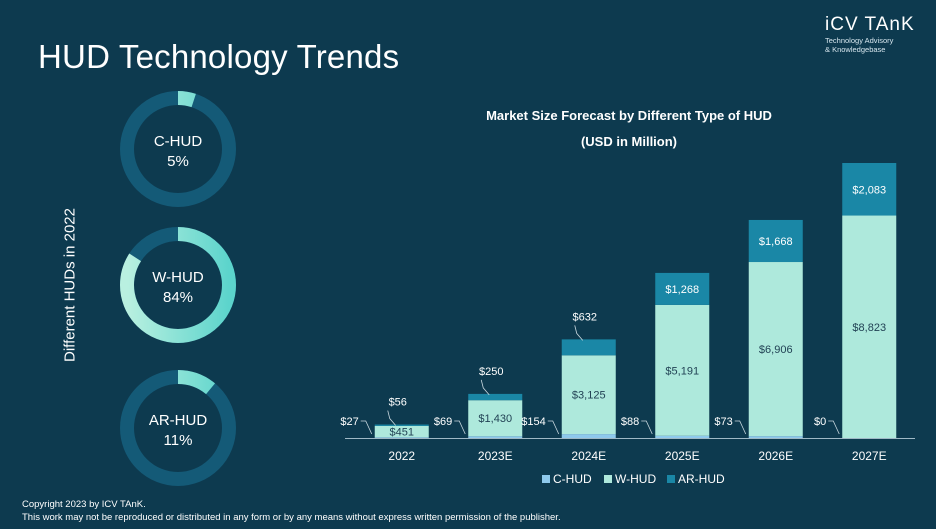 Image resolution: width=936 pixels, height=529 pixels. I want to click on donut-slice-ar-hud, so click(178, 428).